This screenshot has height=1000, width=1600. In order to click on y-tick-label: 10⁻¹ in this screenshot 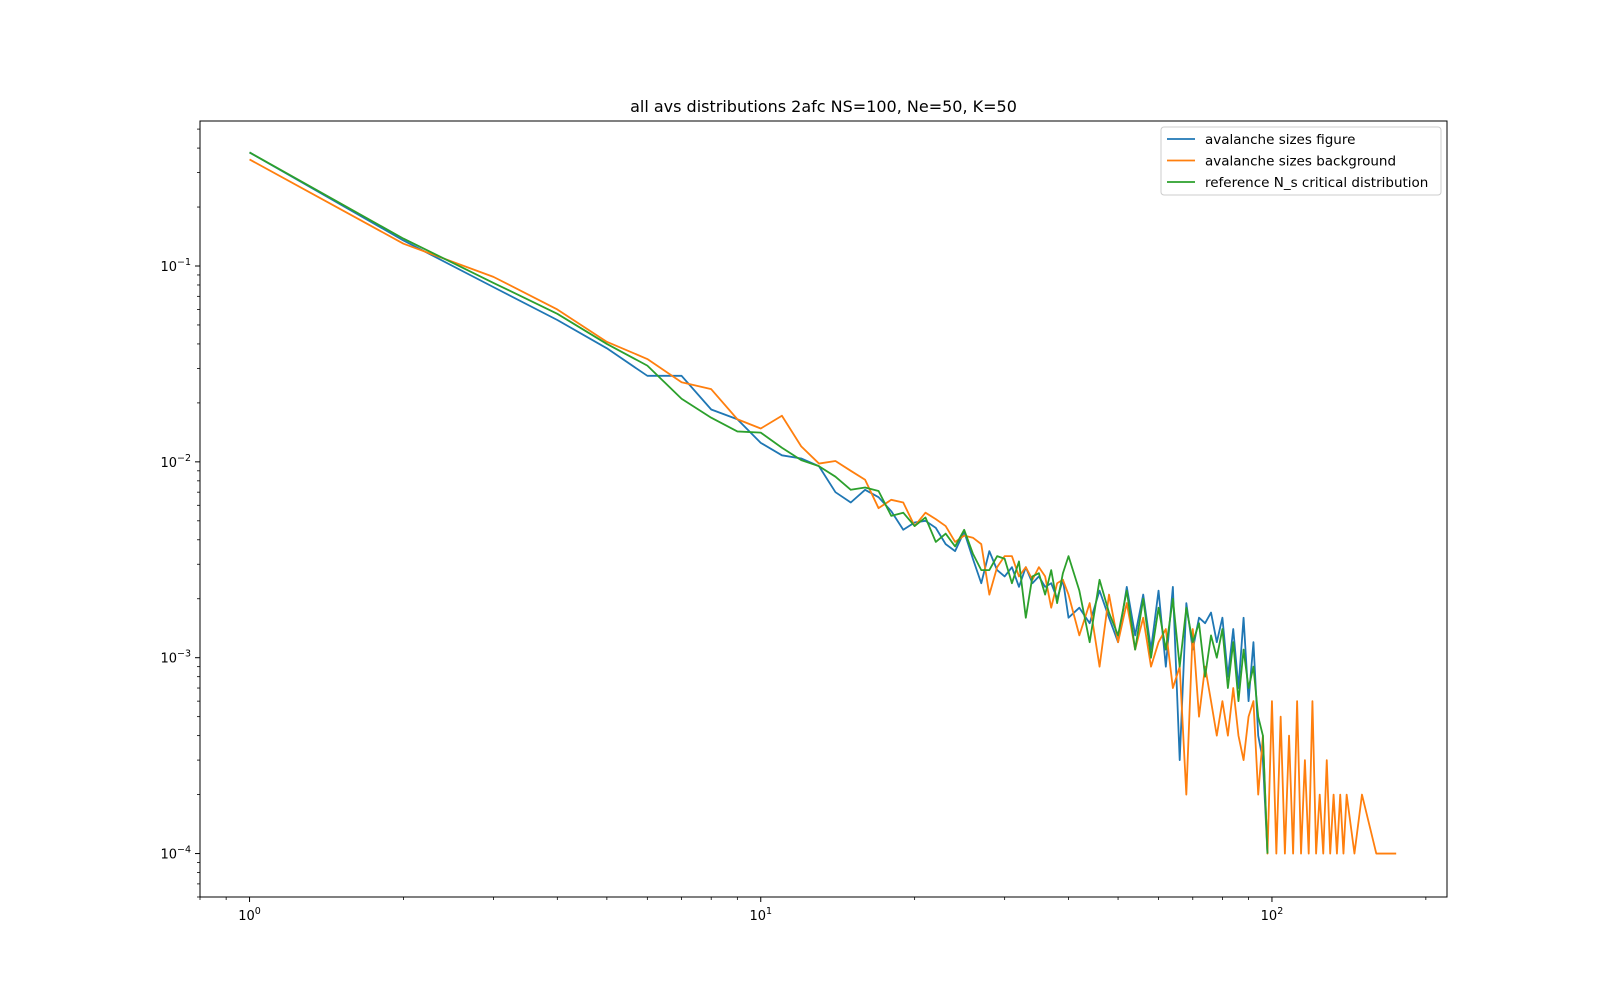, I will do `click(175, 266)`.